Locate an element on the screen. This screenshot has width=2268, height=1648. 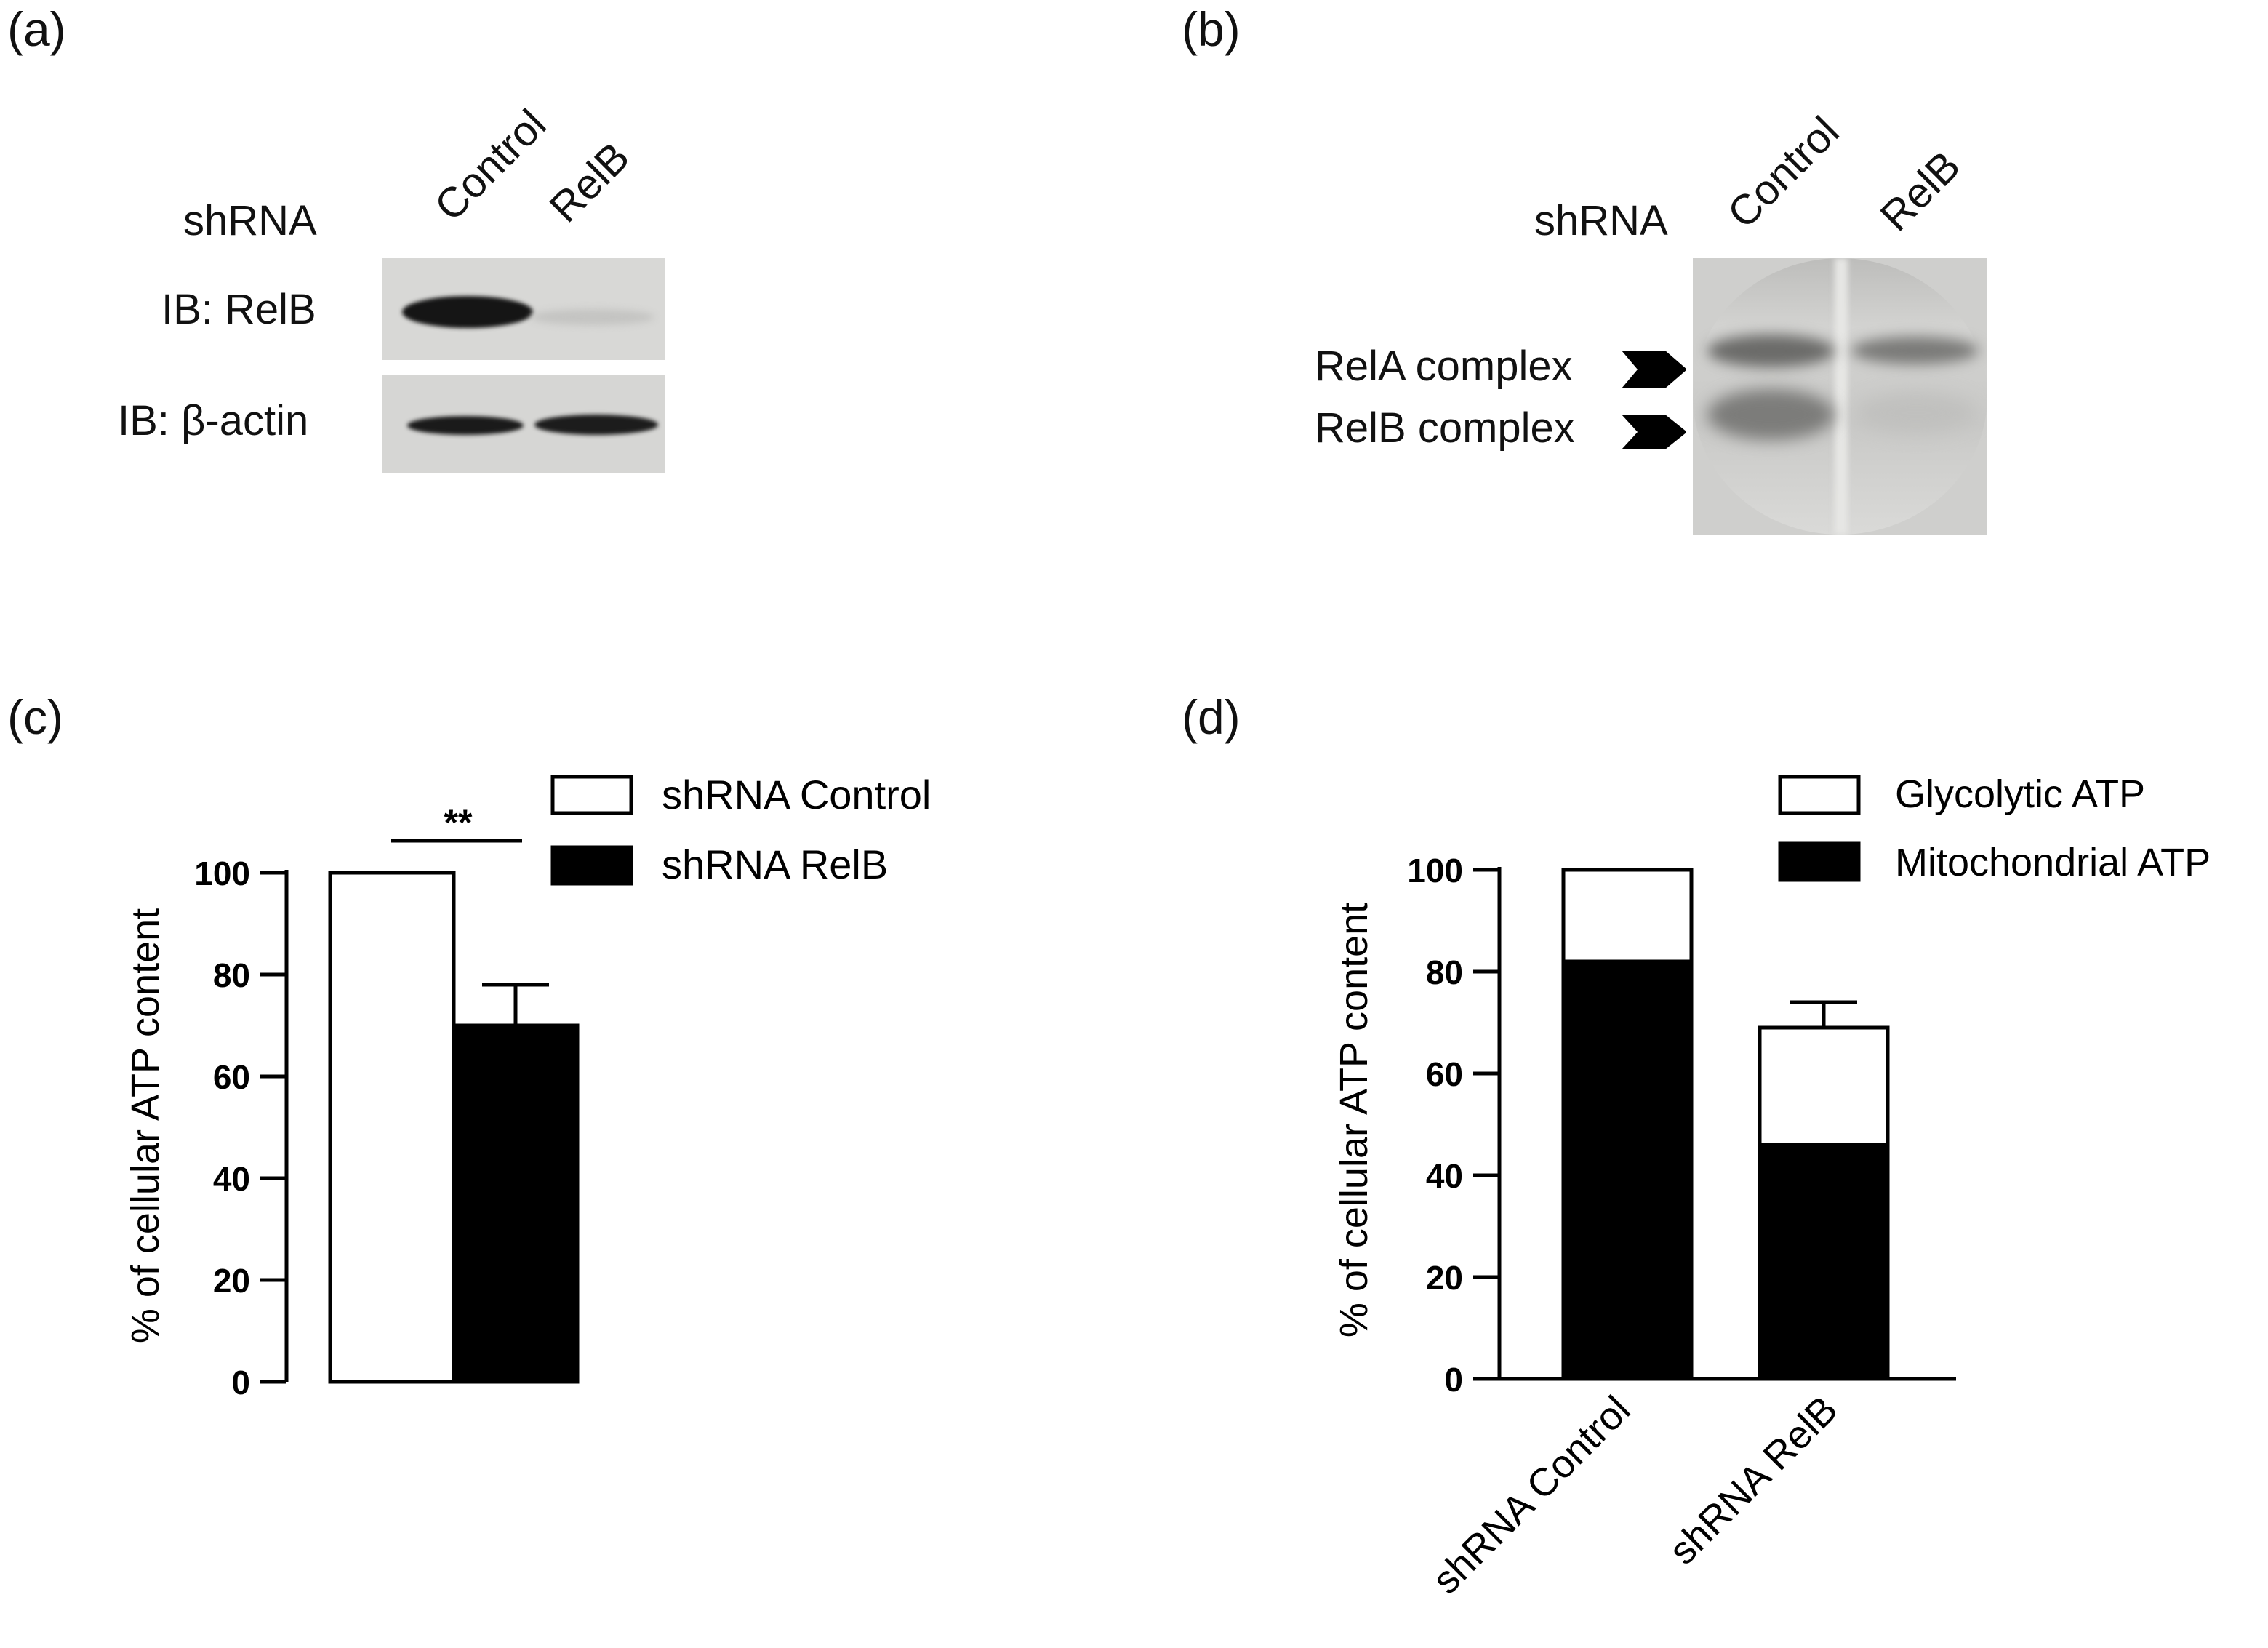
panel-a-blot-relb is located at coordinates (523, 309).